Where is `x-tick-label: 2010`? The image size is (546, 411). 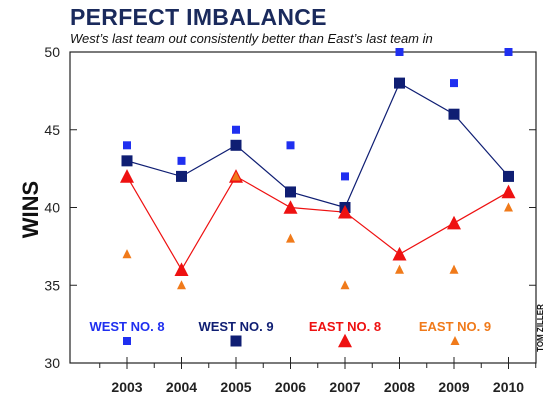 x-tick-label: 2010 is located at coordinates (508, 387).